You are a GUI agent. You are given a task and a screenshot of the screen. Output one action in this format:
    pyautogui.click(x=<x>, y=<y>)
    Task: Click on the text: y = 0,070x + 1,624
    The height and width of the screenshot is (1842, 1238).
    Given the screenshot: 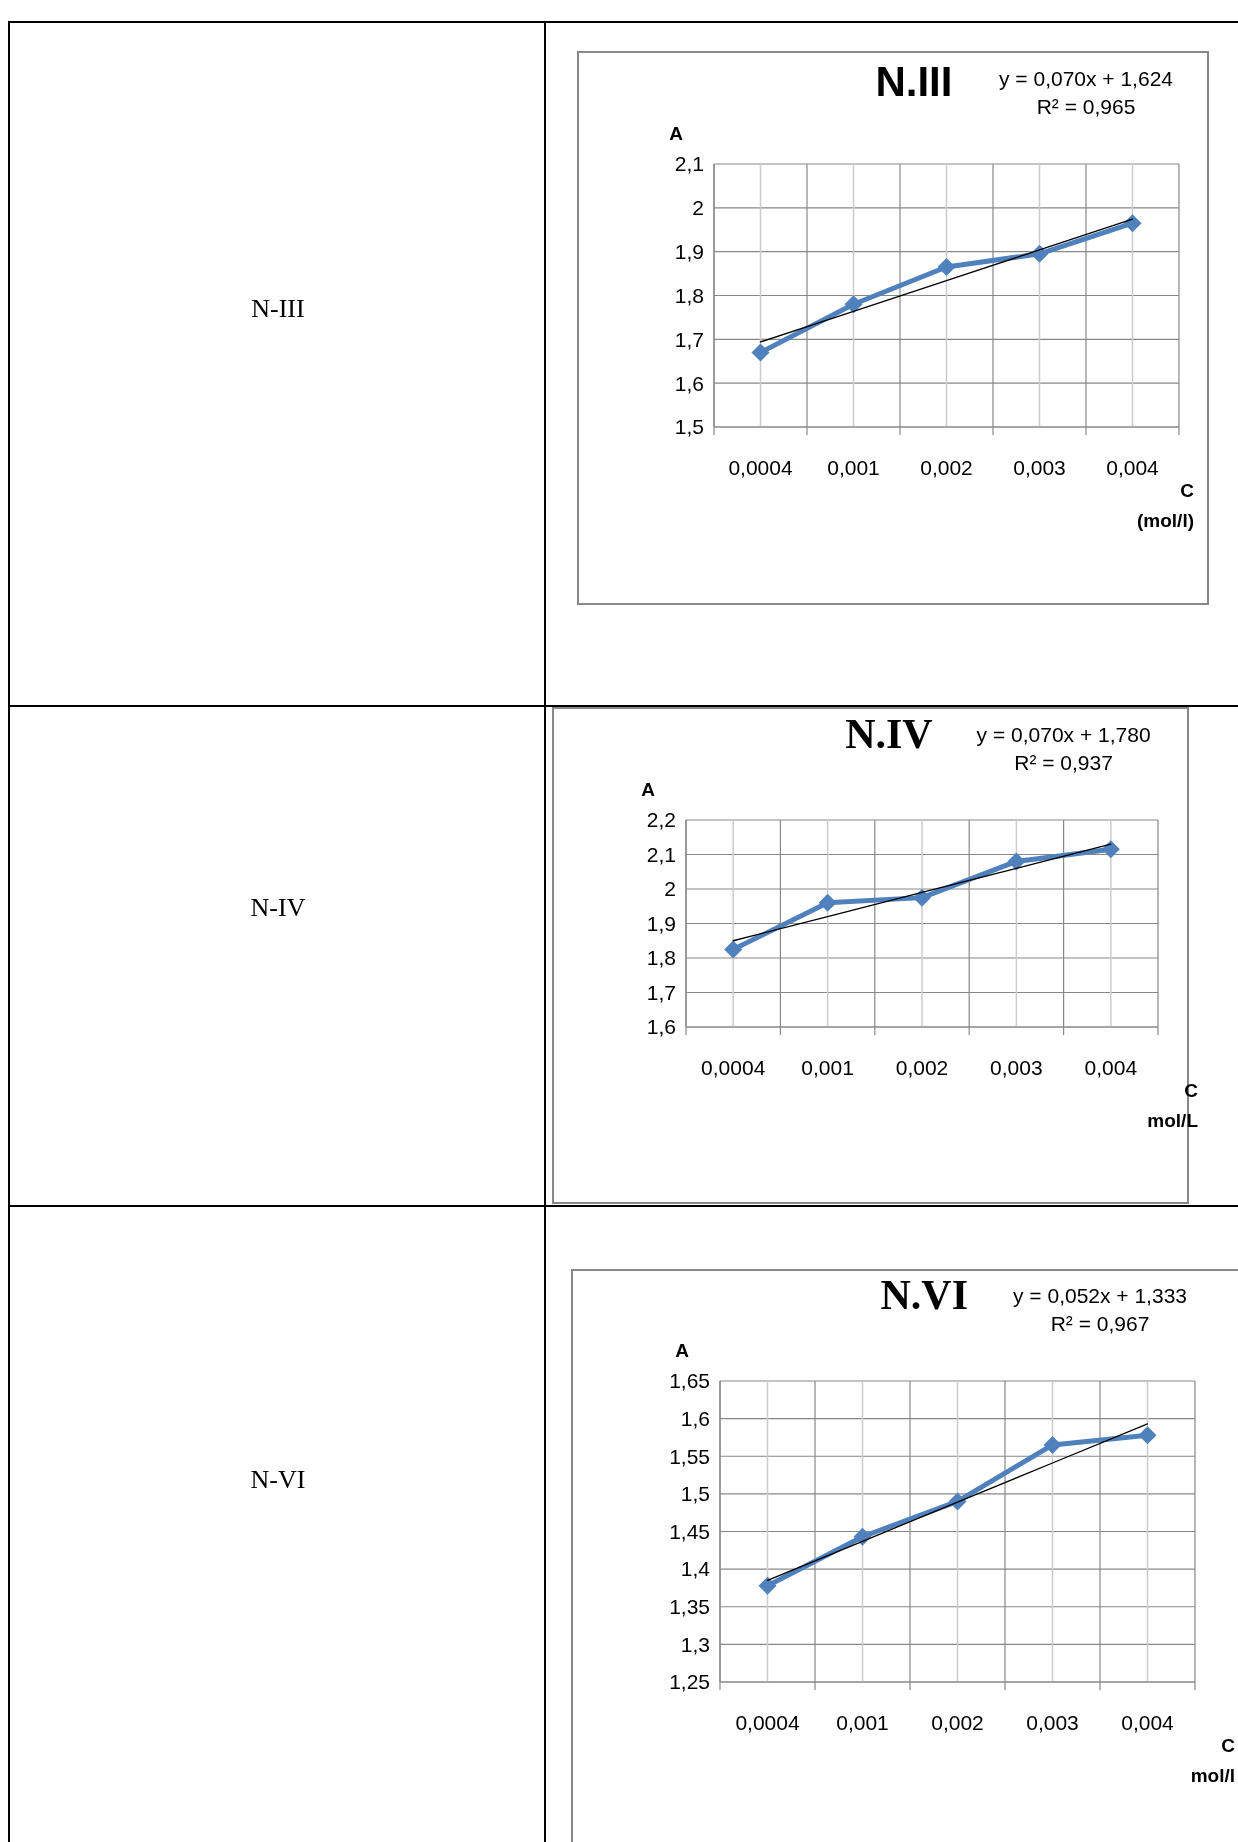 What is the action you would take?
    pyautogui.click(x=1086, y=78)
    